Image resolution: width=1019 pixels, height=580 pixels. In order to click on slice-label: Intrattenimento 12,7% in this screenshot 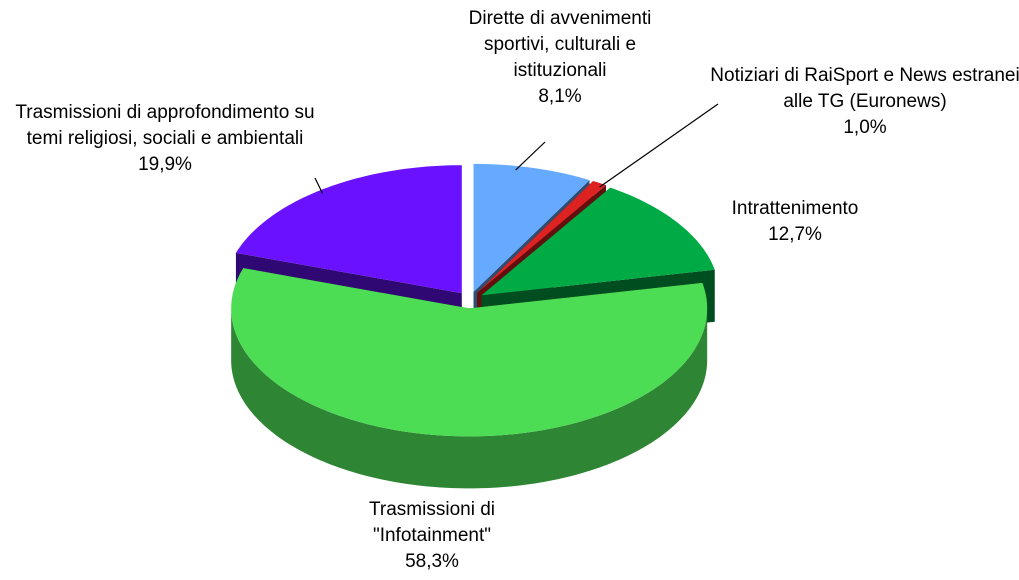, I will do `click(795, 222)`.